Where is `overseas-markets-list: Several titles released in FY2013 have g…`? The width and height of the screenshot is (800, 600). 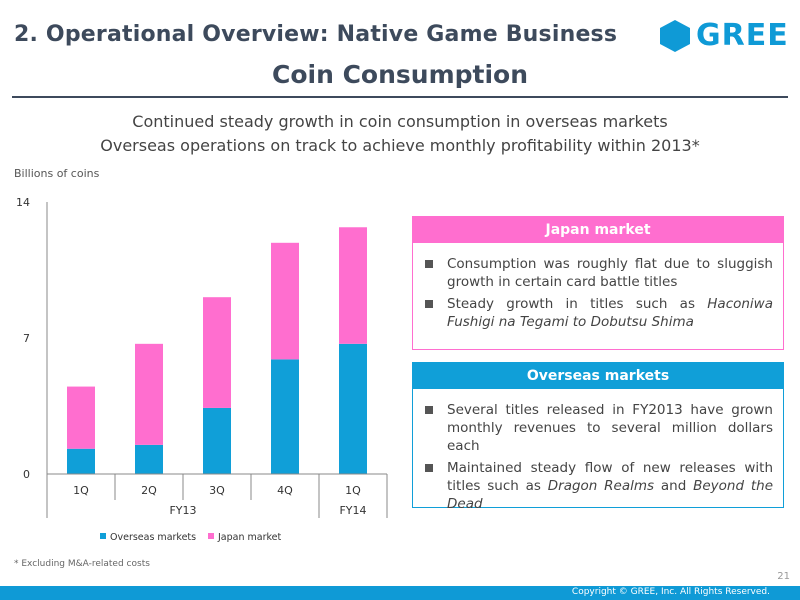
overseas-markets-list: Several titles released in FY2013 have g… is located at coordinates (598, 458).